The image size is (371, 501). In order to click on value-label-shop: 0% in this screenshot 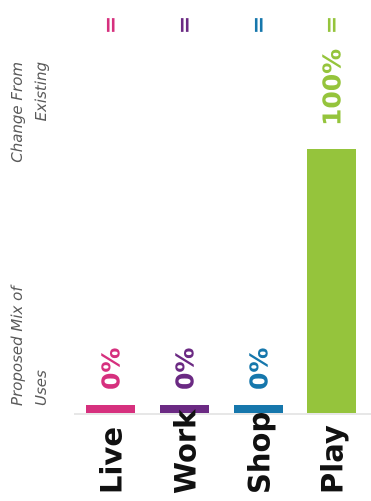, I will do `click(259, 369)`.